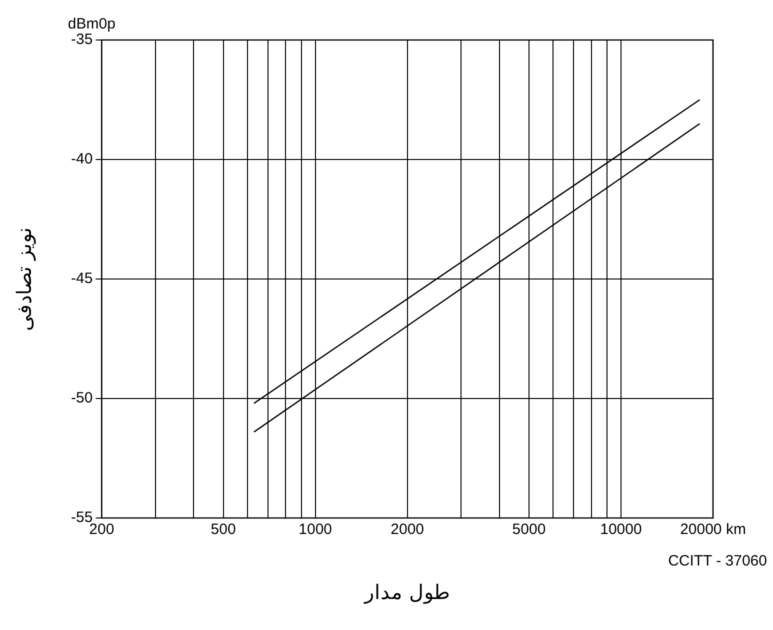 This screenshot has height=630, width=773. Describe the element at coordinates (717, 561) in the screenshot. I see `text: CCITT - 37060` at that location.